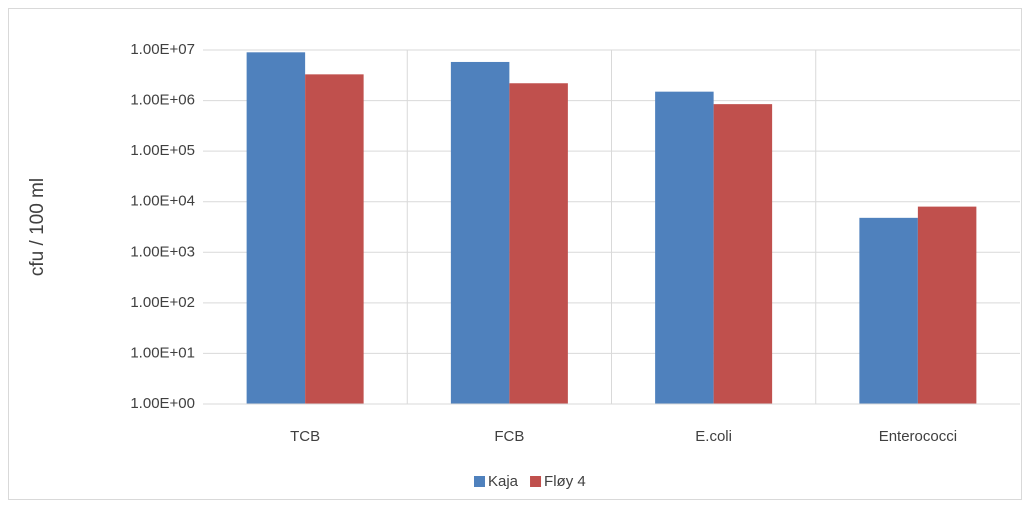  What do you see at coordinates (162, 100) in the screenshot?
I see `y-tick-label: 1.00E+06` at bounding box center [162, 100].